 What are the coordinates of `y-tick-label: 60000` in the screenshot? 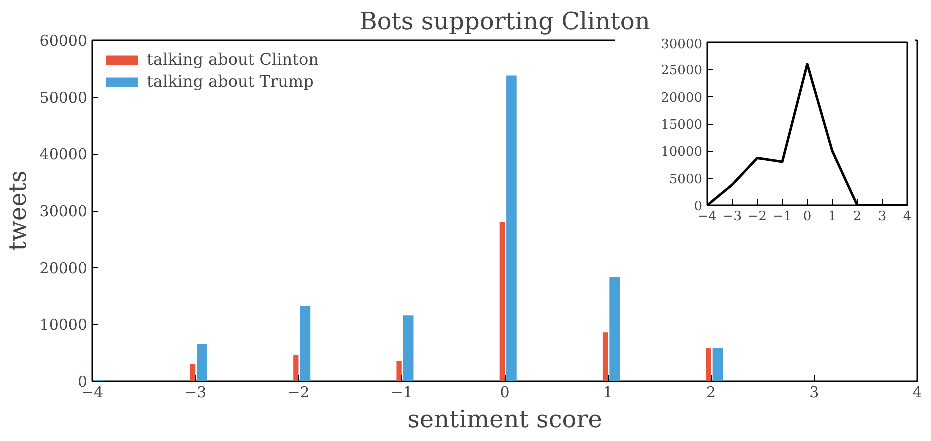 It's located at (64, 41).